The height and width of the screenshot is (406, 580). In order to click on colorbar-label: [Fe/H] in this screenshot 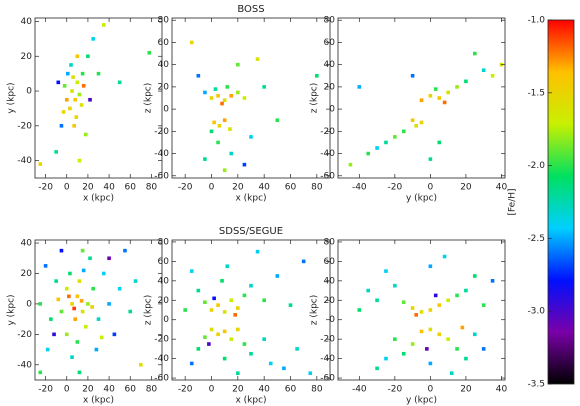, I will do `click(513, 201)`.